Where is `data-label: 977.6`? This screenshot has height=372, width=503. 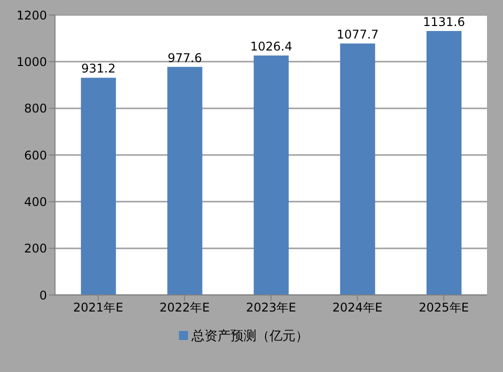 data-label: 977.6 is located at coordinates (185, 57).